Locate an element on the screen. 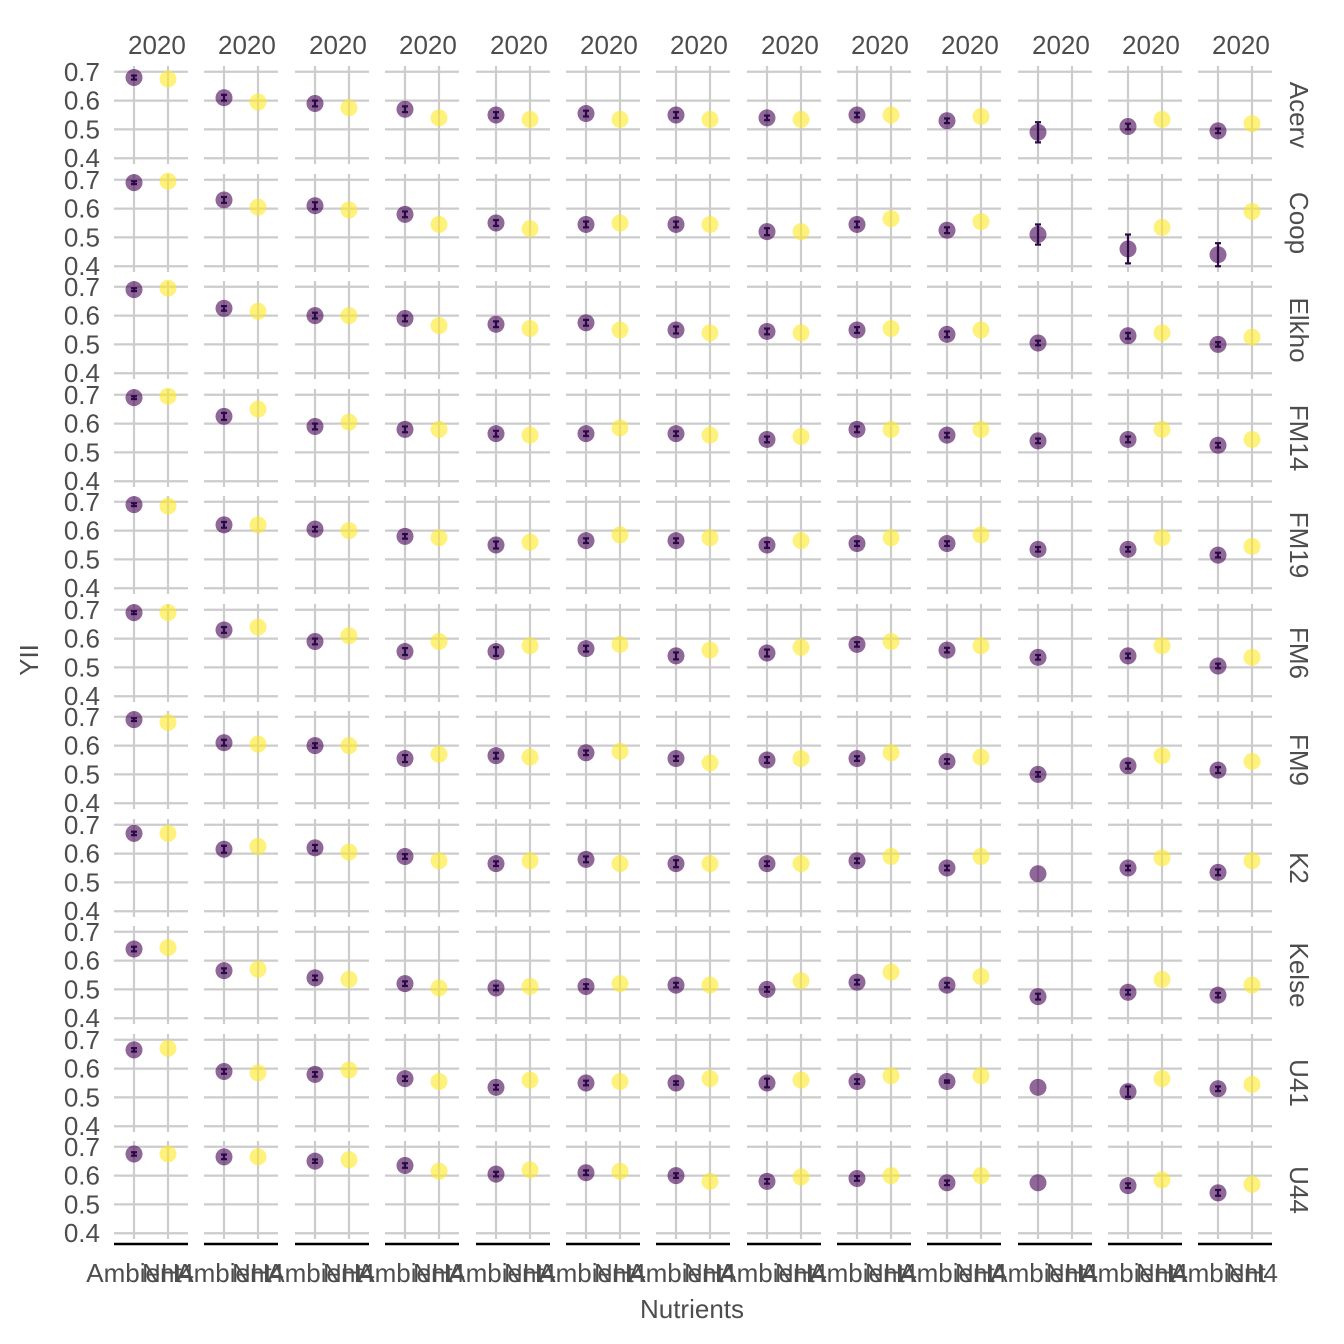 The image size is (1344, 1344). row-strip-label: Elkho is located at coordinates (1299, 329).